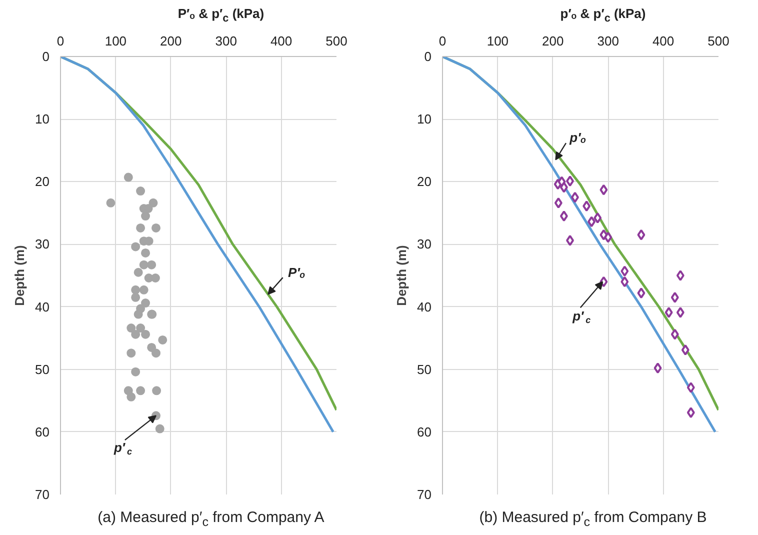 The width and height of the screenshot is (758, 535). I want to click on text: (b) Measured p′$_{c}$ from Company B, so click(593, 519).